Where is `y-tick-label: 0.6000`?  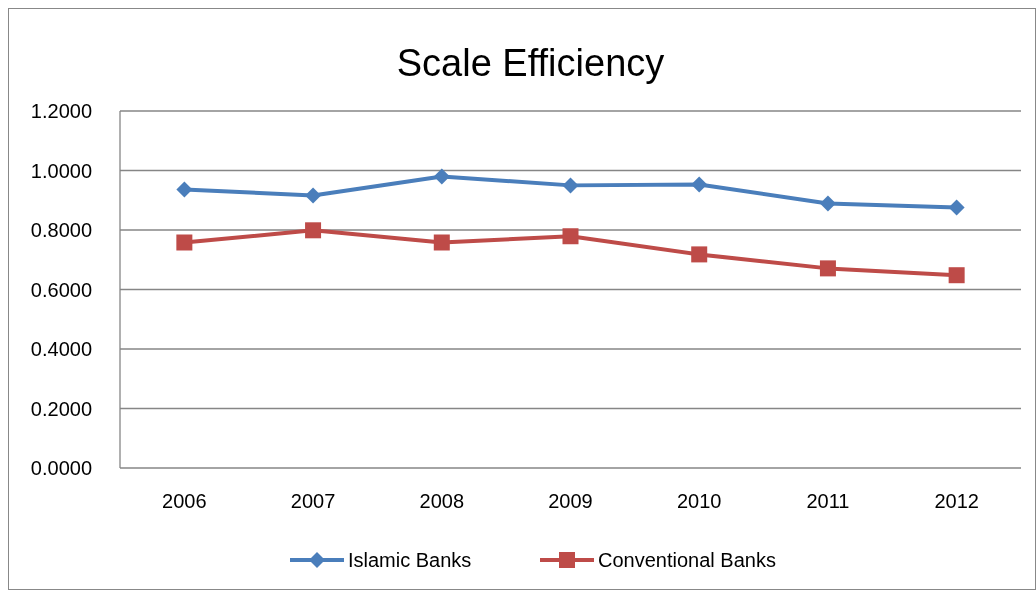 y-tick-label: 0.6000 is located at coordinates (61, 289).